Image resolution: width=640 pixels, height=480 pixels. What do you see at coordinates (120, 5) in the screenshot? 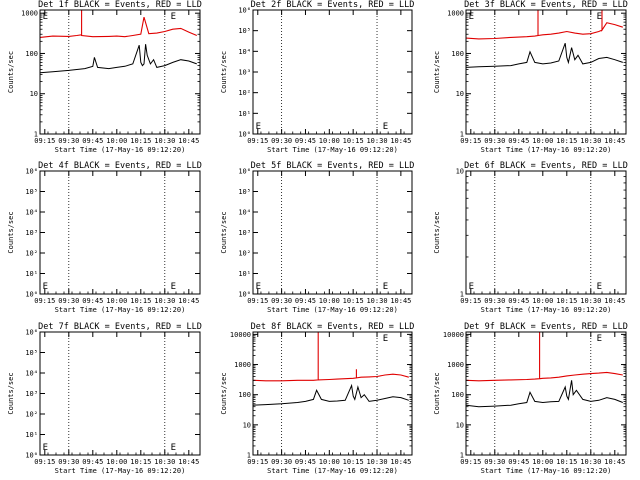
I see `chart-title: Det 1f BLACK = Events, RED = LLD` at bounding box center [120, 5].